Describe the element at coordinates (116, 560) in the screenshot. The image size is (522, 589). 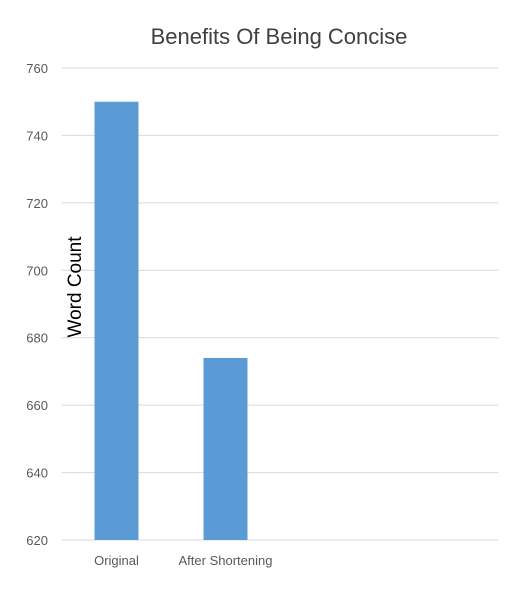
I see `x-tick-label: Original` at that location.